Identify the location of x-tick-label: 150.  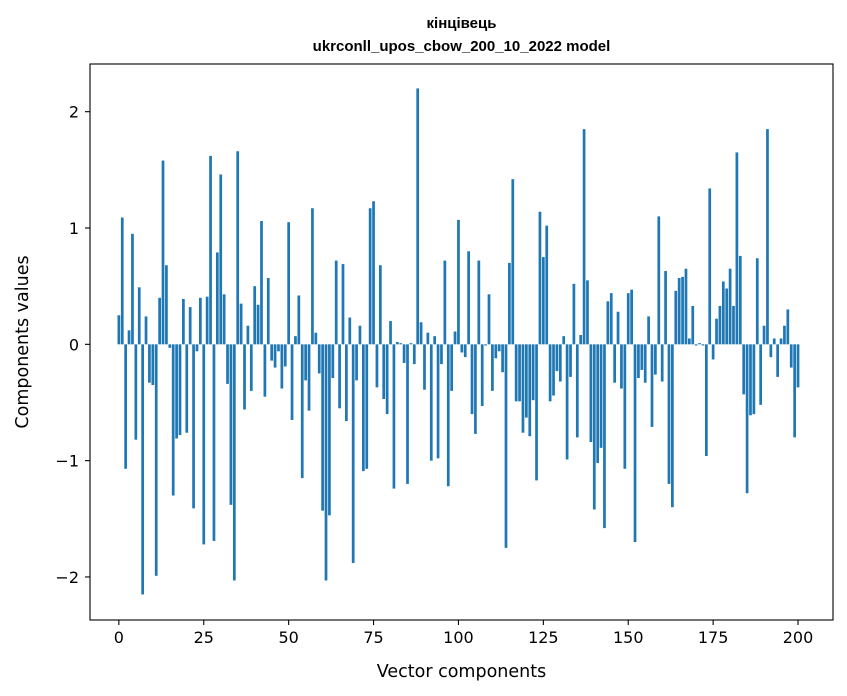
(628, 637).